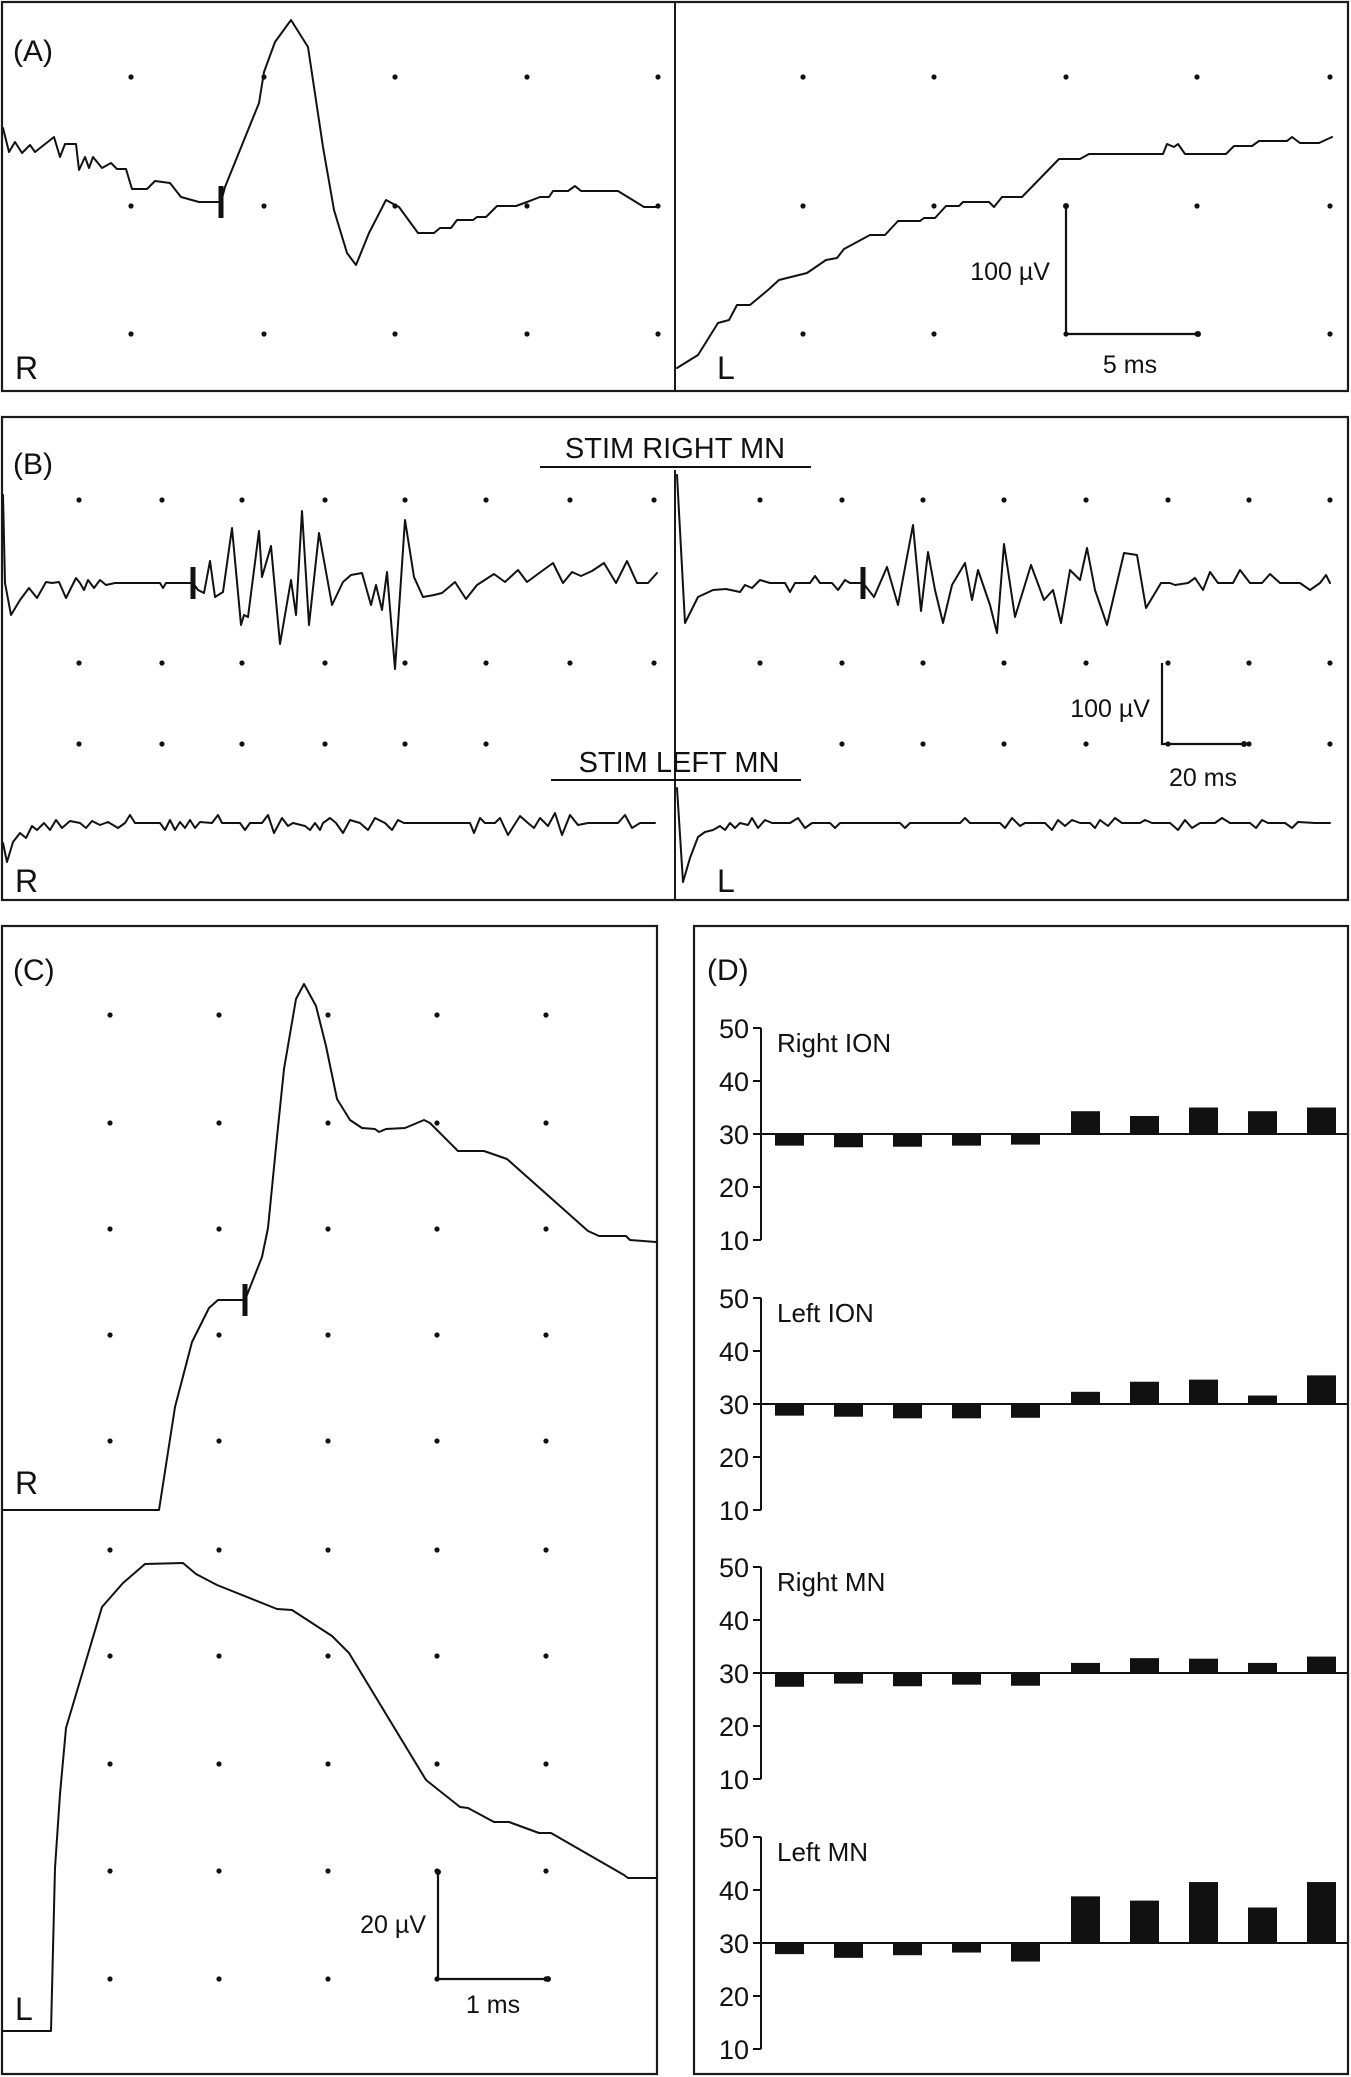 This screenshot has width=1351, height=2077. Describe the element at coordinates (675, 449) in the screenshot. I see `stim-right-mn-title: STIM RIGHT MN` at that location.